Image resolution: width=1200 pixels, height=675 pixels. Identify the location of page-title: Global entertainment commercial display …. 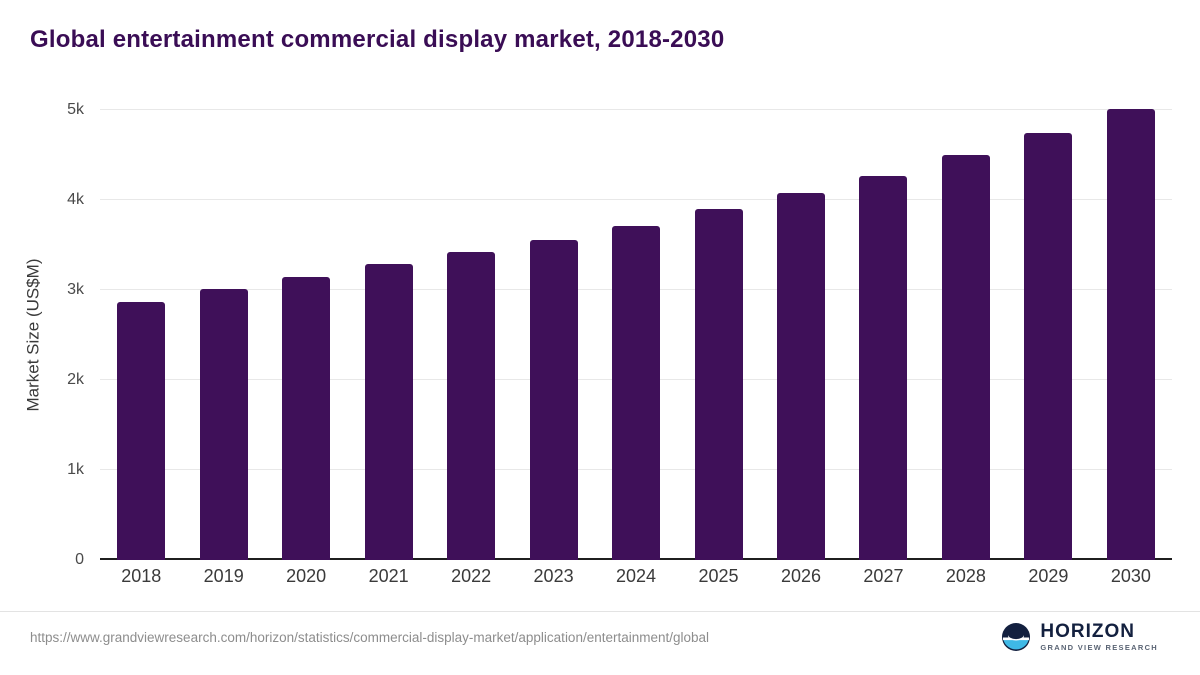
(377, 39).